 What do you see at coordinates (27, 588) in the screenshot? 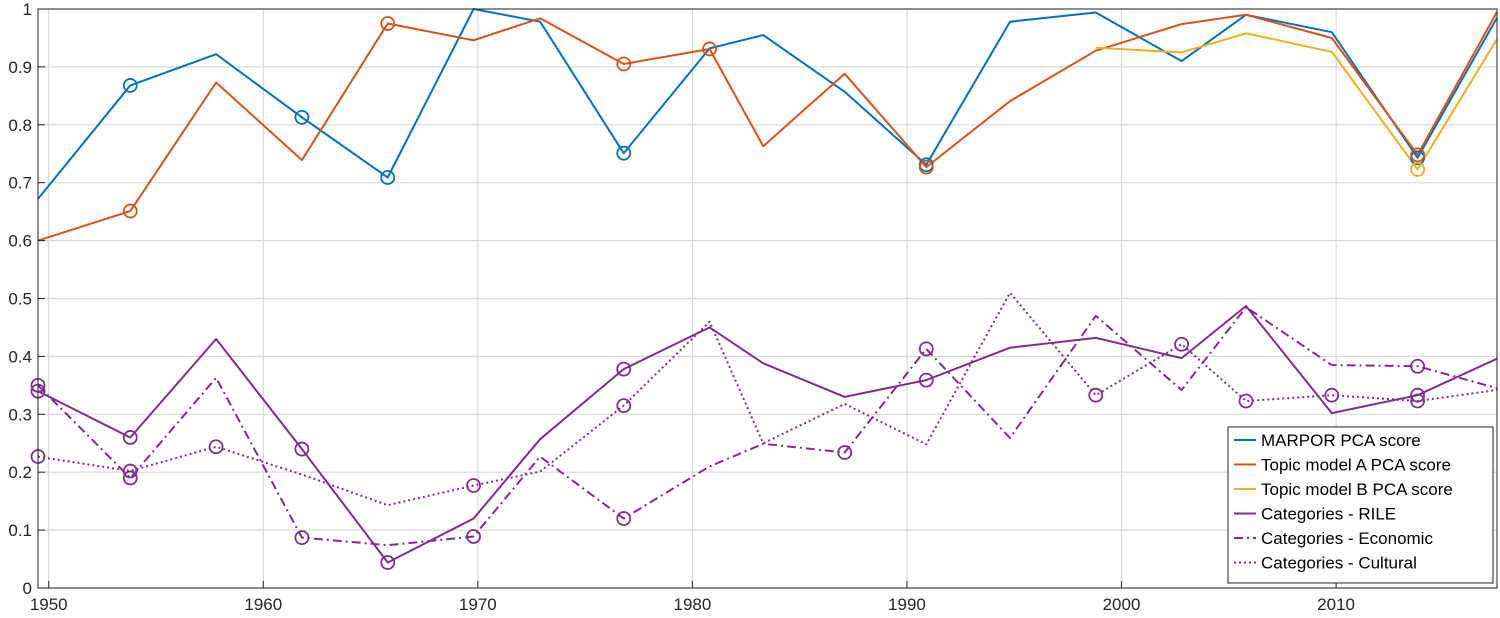
I see `y-tick-label: 0` at bounding box center [27, 588].